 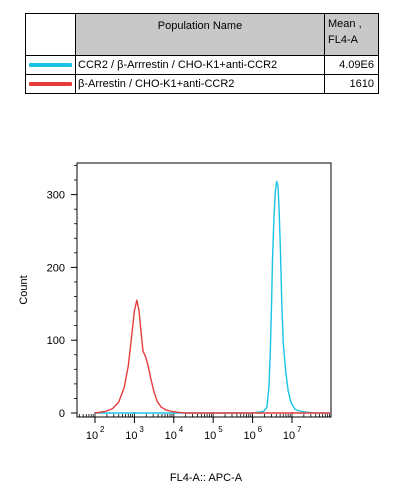 I want to click on legend-mean-value: 1610, so click(x=351, y=84).